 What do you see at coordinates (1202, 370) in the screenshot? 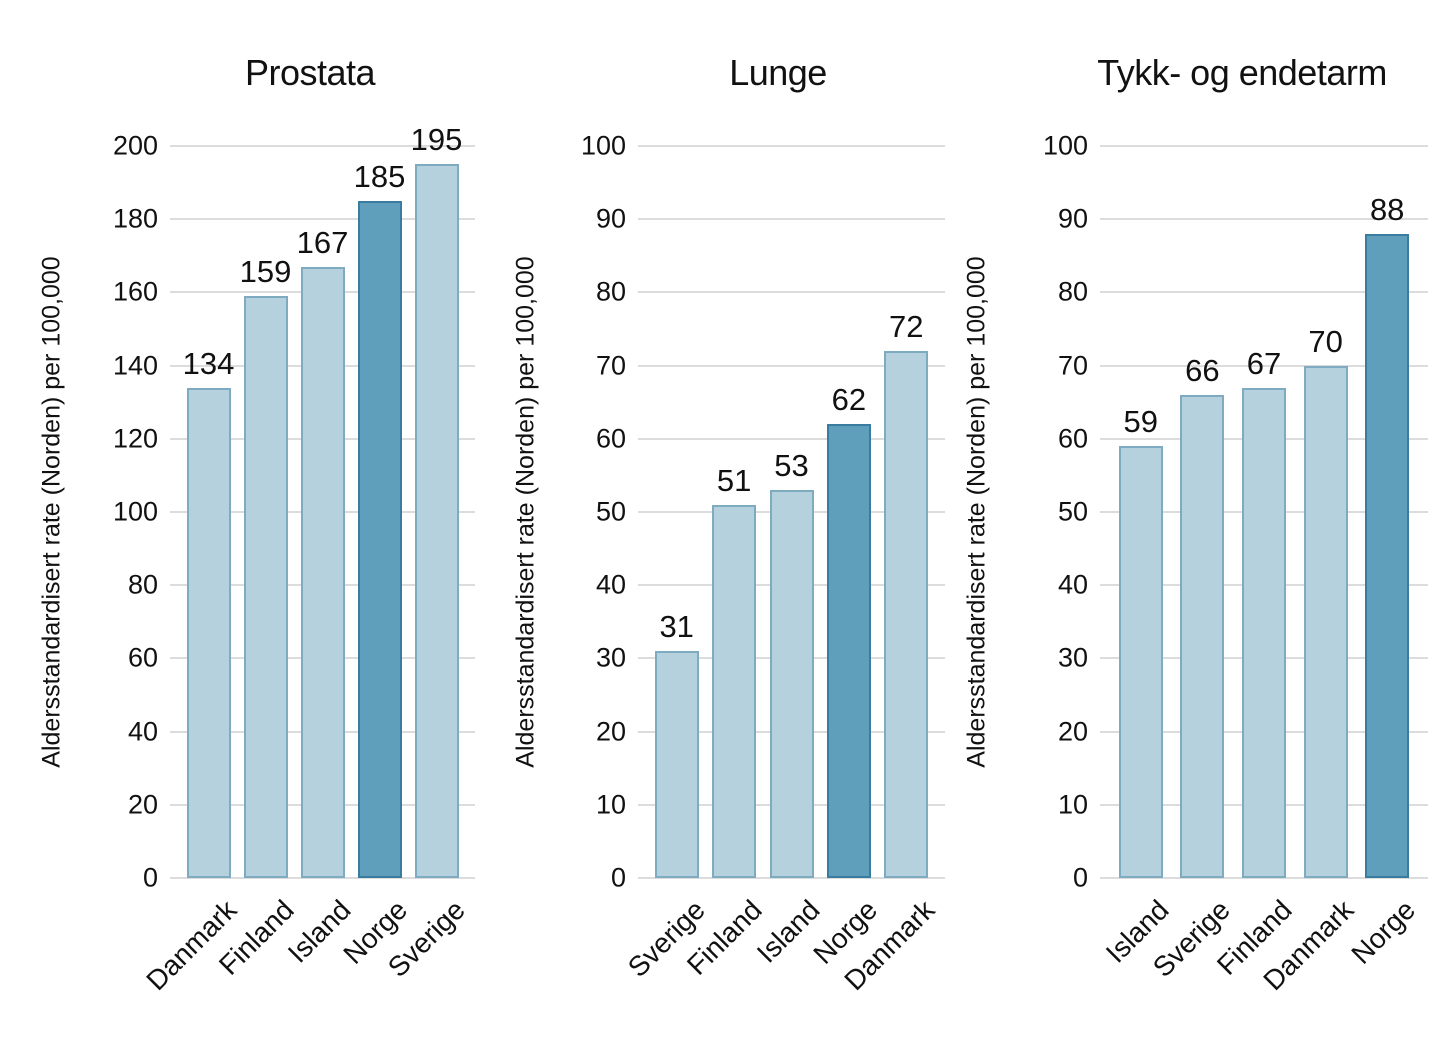
I see `bar-value-label: 66` at bounding box center [1202, 370].